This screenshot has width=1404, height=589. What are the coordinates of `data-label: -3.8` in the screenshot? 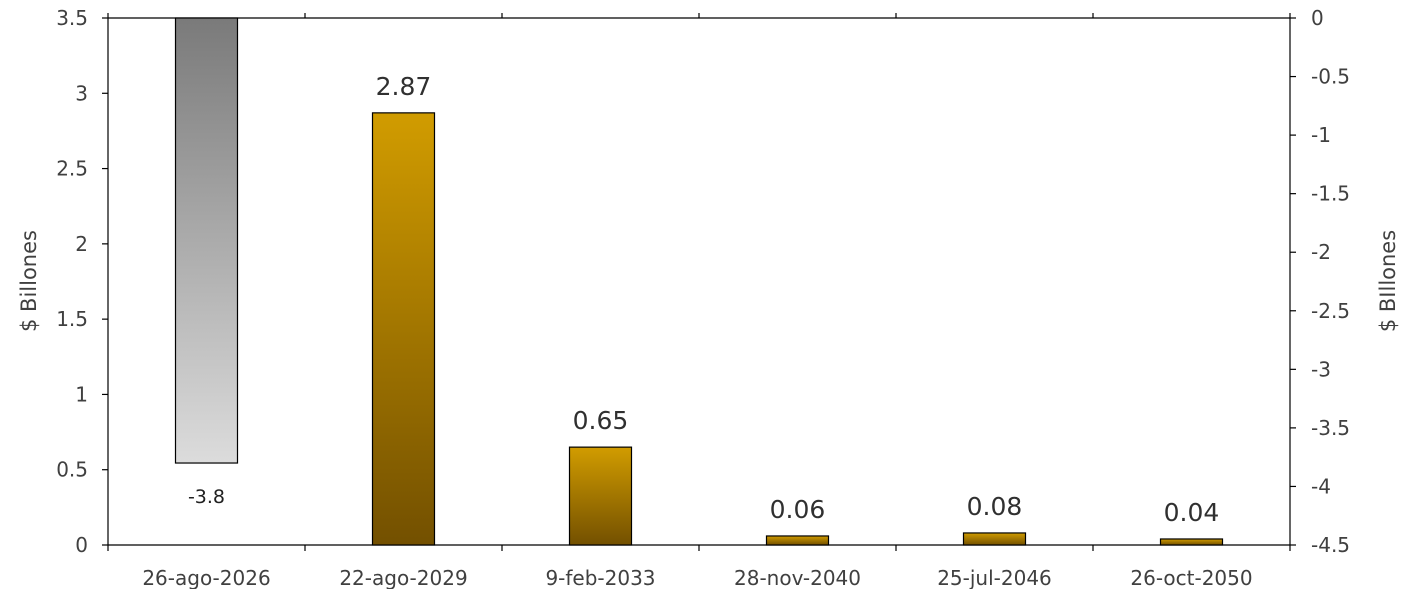 It's located at (206, 497).